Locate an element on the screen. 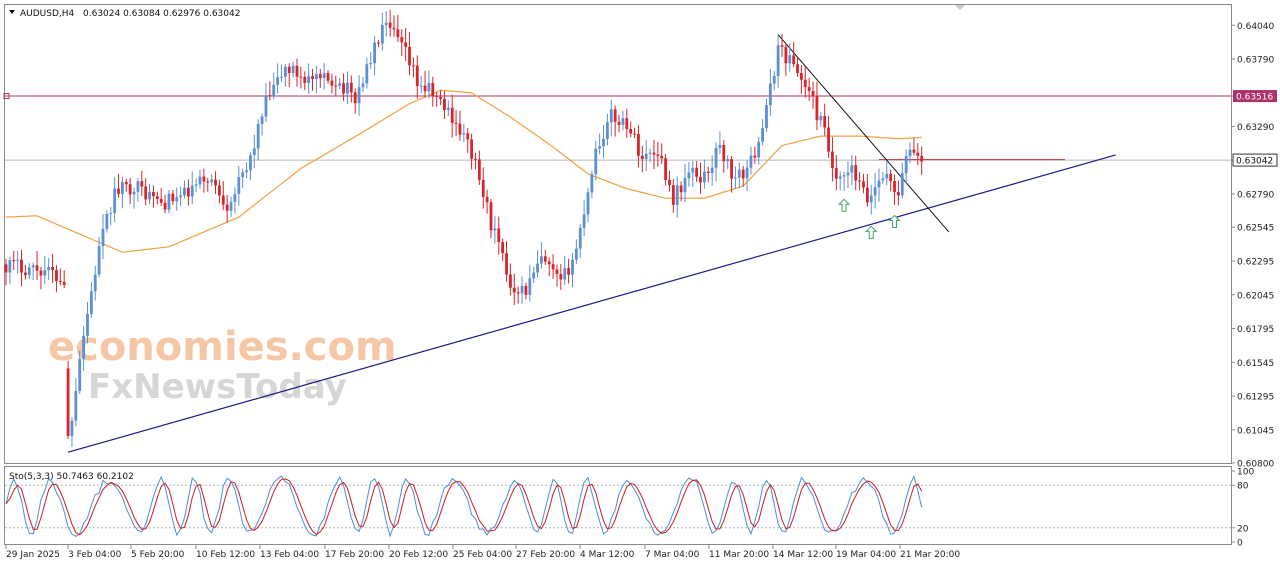 The image size is (1280, 567). time-tick-label: 10 Feb 12:00 is located at coordinates (225, 555).